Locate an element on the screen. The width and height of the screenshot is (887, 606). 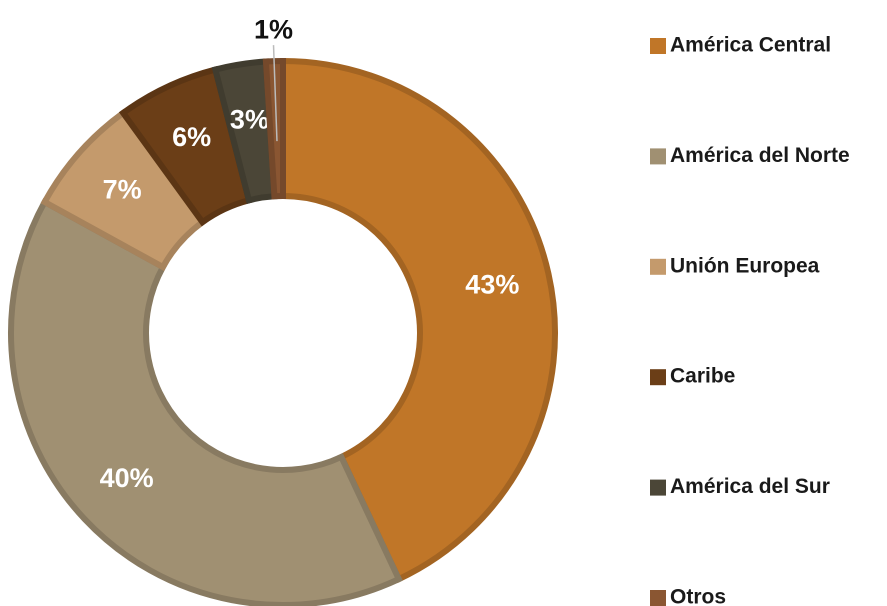
slice is located at coordinates (274, 128).